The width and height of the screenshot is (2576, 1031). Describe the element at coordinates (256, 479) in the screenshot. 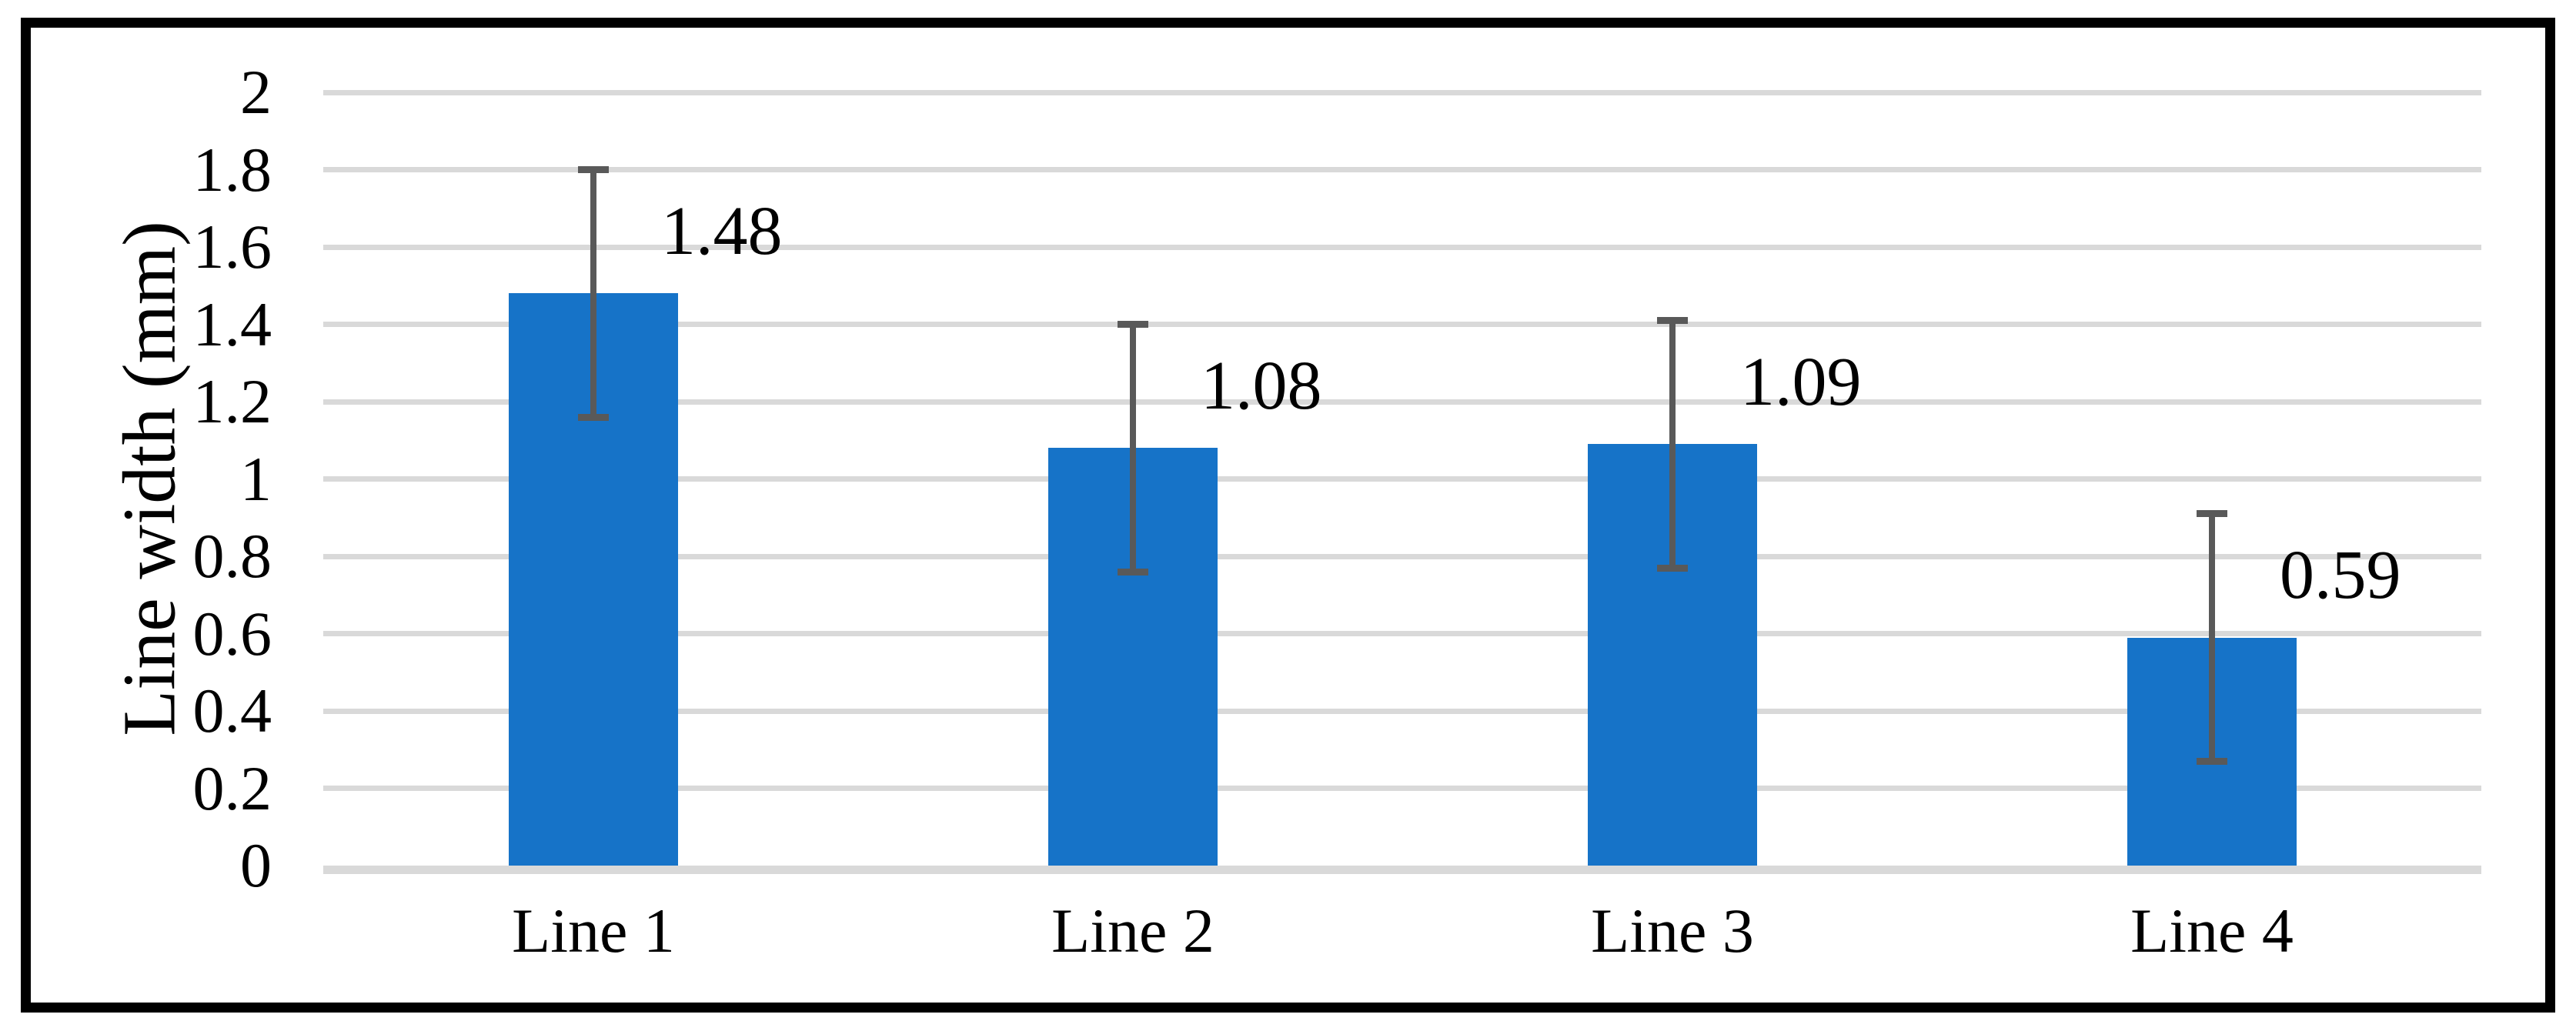

I see `y-tick-label: 1` at that location.